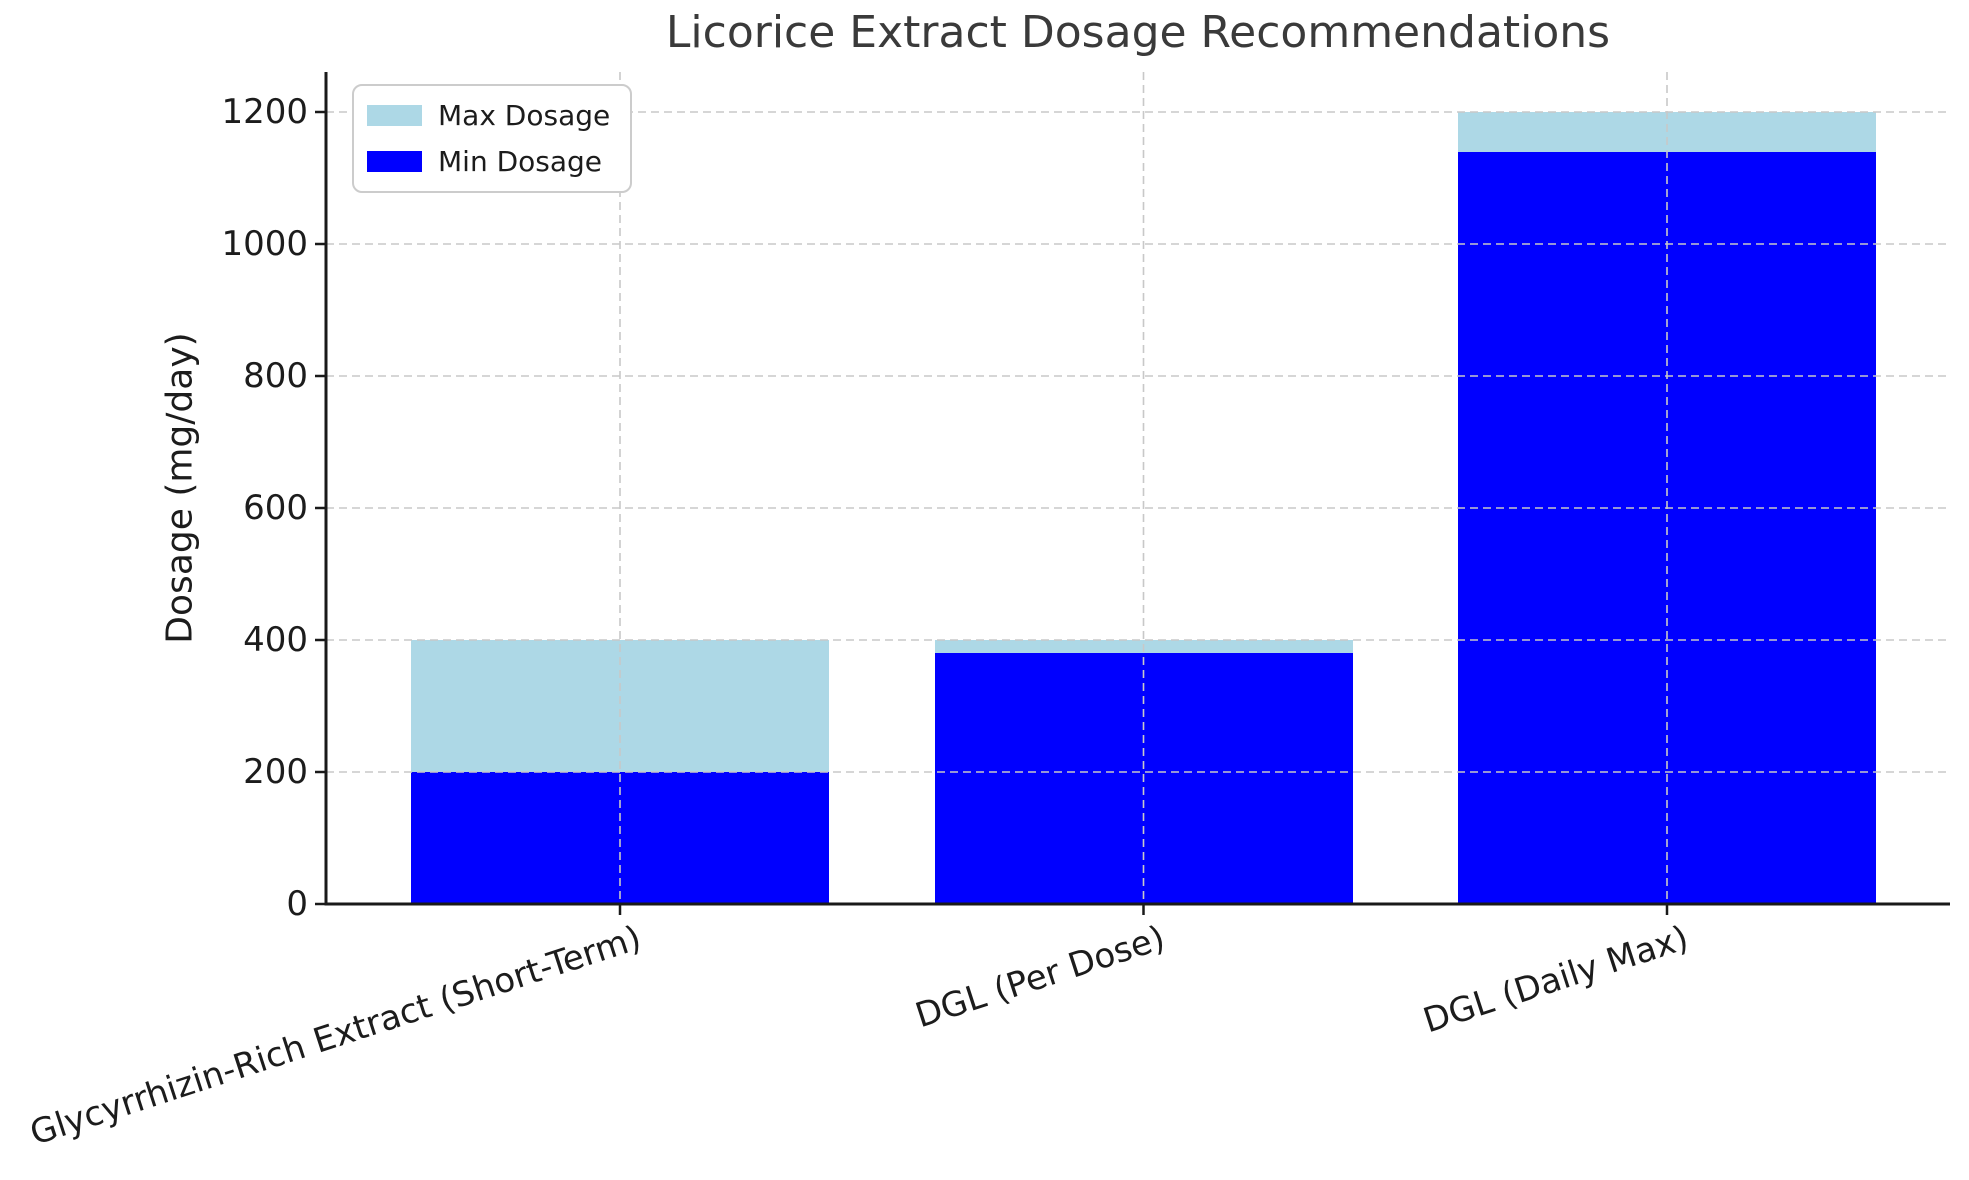 The width and height of the screenshot is (1969, 1180). Describe the element at coordinates (394, 115) in the screenshot. I see `legend-swatch-max-dosage` at that location.